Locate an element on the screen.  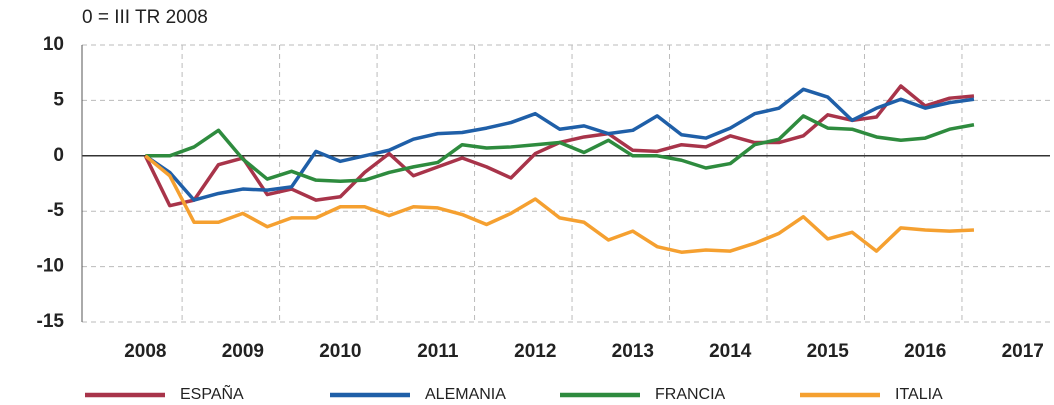
y-tick-label: 10 is located at coordinates (53, 44).